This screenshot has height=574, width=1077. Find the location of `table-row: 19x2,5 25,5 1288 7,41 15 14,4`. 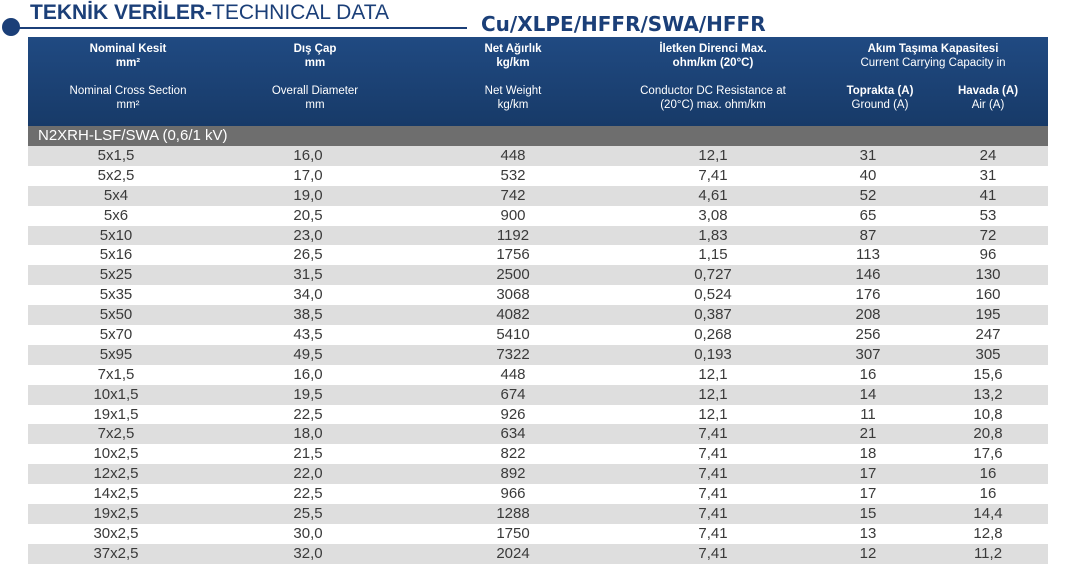

table-row: 19x2,5 25,5 1288 7,41 15 14,4 is located at coordinates (538, 514).